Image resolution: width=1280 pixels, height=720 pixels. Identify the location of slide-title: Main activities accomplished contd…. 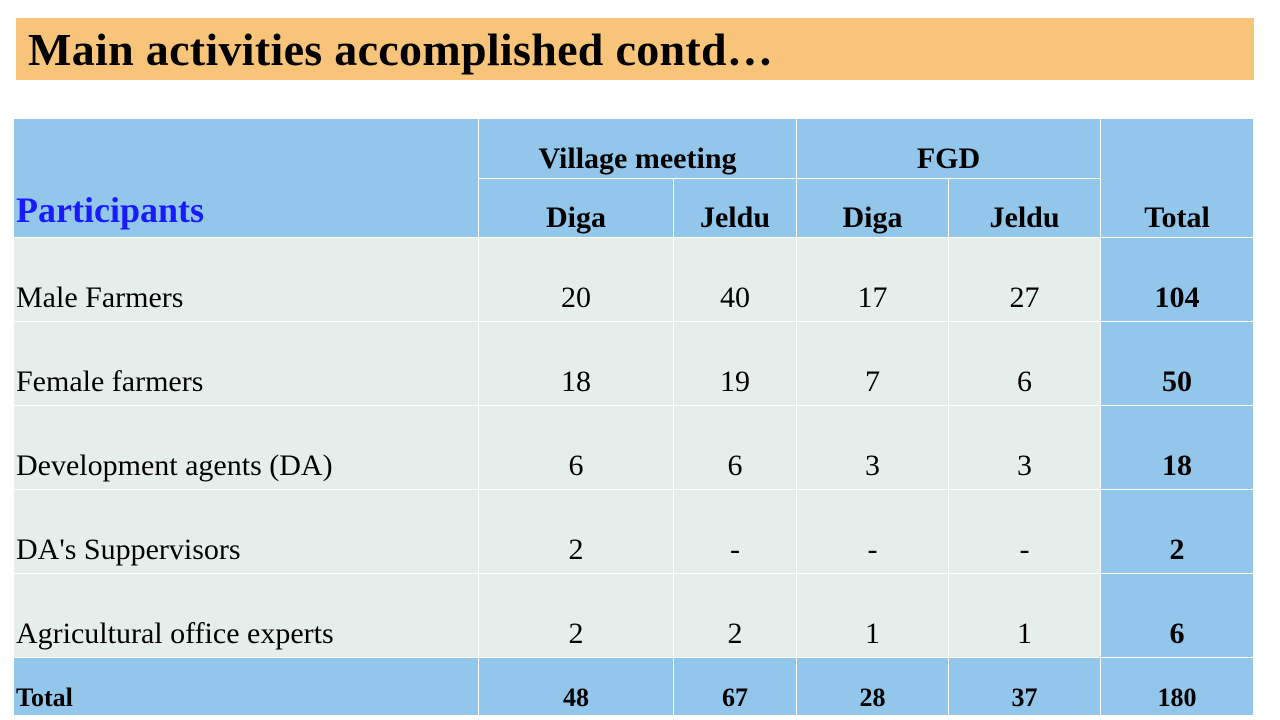
(401, 49).